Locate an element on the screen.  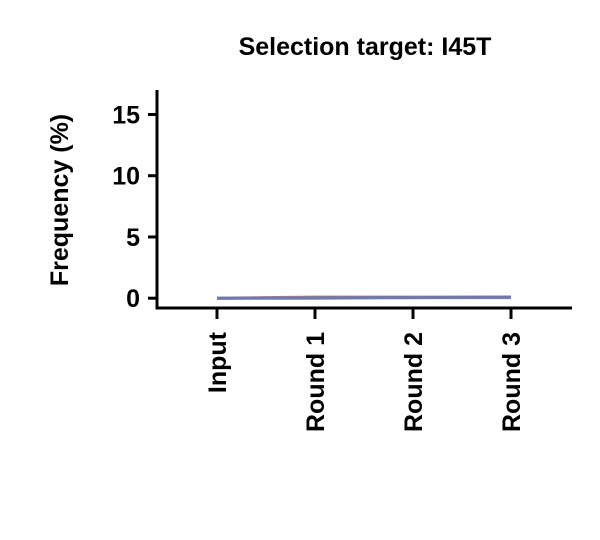
x-tick-label: Round 2 is located at coordinates (414, 382).